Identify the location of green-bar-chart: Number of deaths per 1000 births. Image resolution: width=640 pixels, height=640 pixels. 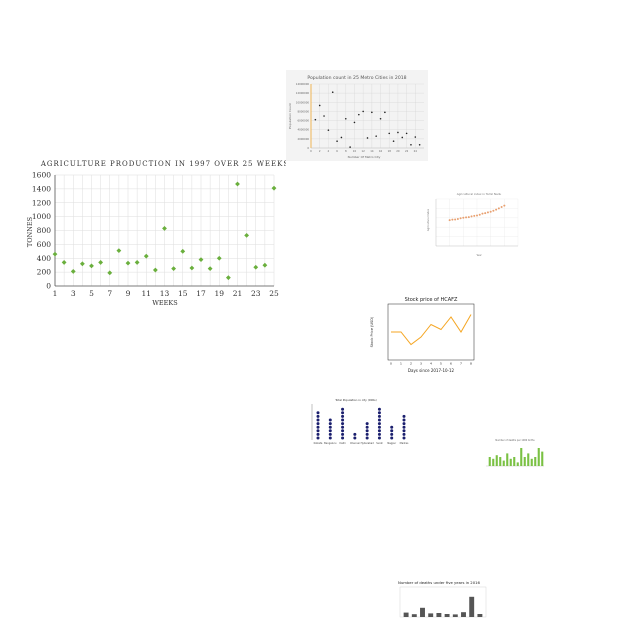
(515, 453).